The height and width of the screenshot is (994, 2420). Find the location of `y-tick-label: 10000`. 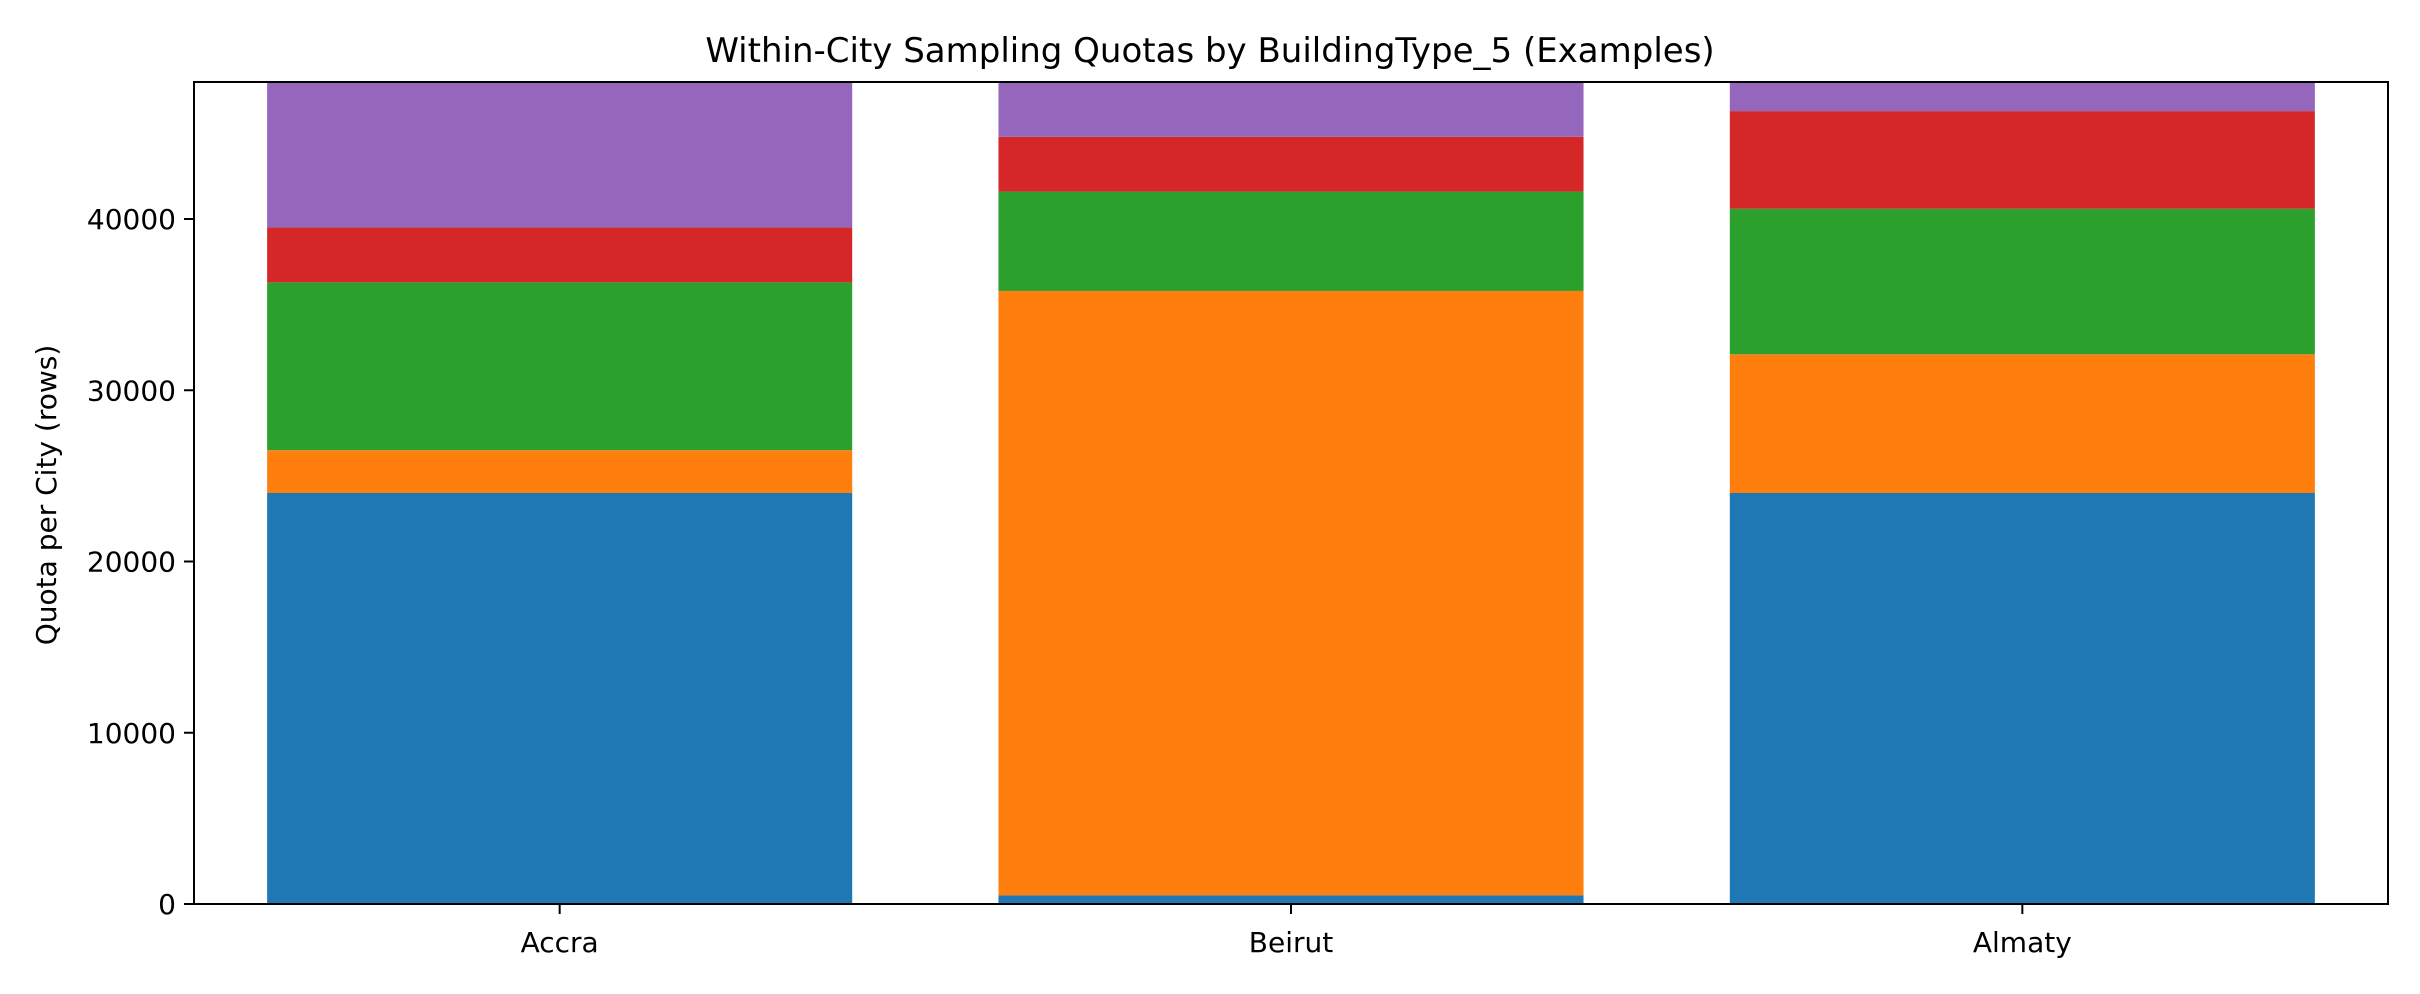

y-tick-label: 10000 is located at coordinates (131, 733).